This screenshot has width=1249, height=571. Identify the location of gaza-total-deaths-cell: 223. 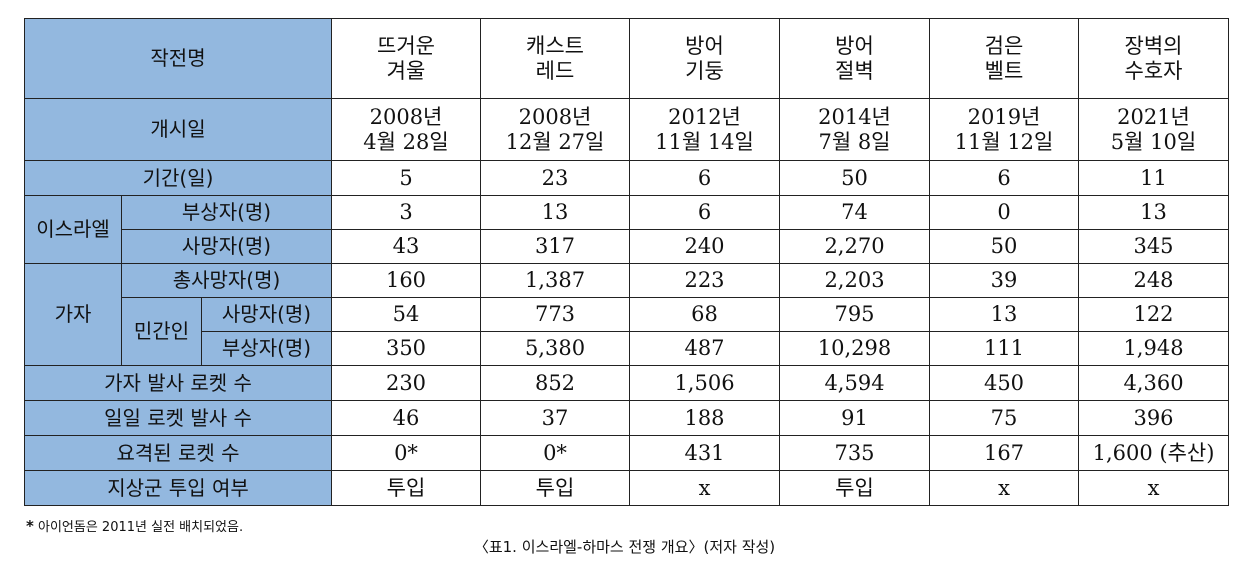
(704, 280).